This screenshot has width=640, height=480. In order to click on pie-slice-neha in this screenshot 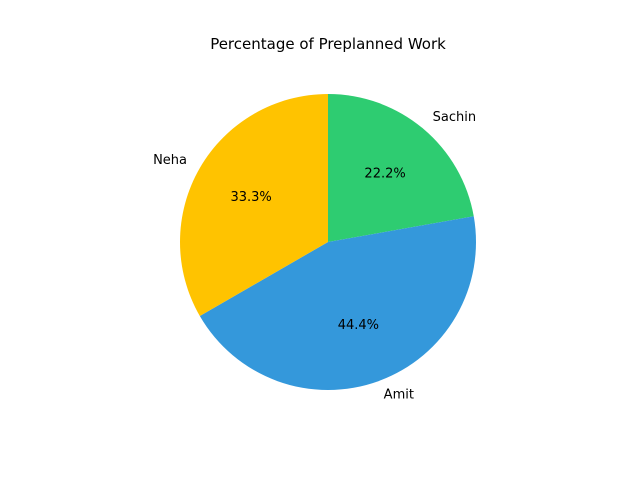, I will do `click(254, 205)`.